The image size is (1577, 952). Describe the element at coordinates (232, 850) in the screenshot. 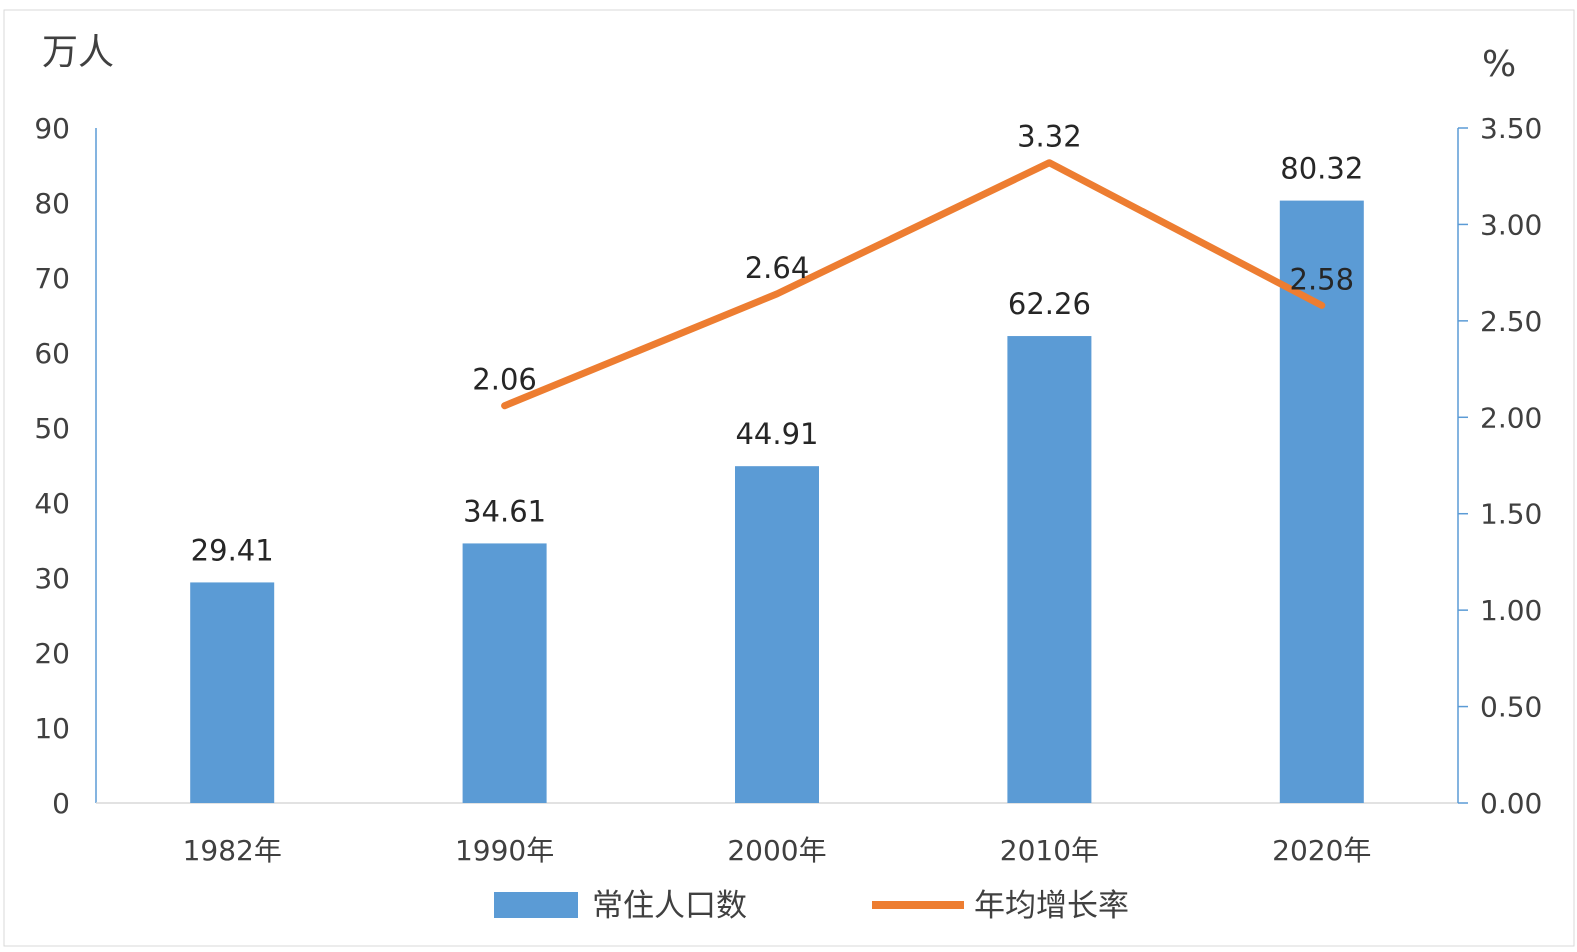

I see `x-tick-label: 1982年` at that location.